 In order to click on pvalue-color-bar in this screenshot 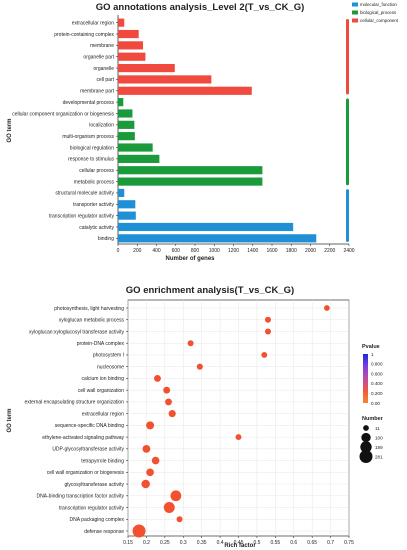, I will do `click(365, 378)`.